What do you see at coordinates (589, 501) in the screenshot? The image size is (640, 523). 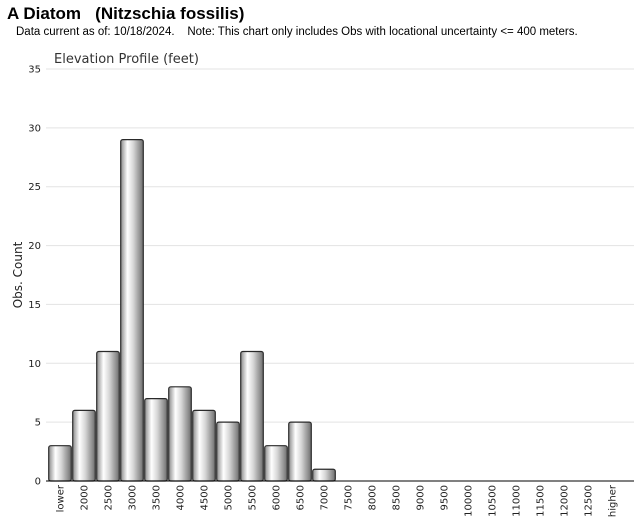 I see `x-tick-label: 12500` at bounding box center [589, 501].